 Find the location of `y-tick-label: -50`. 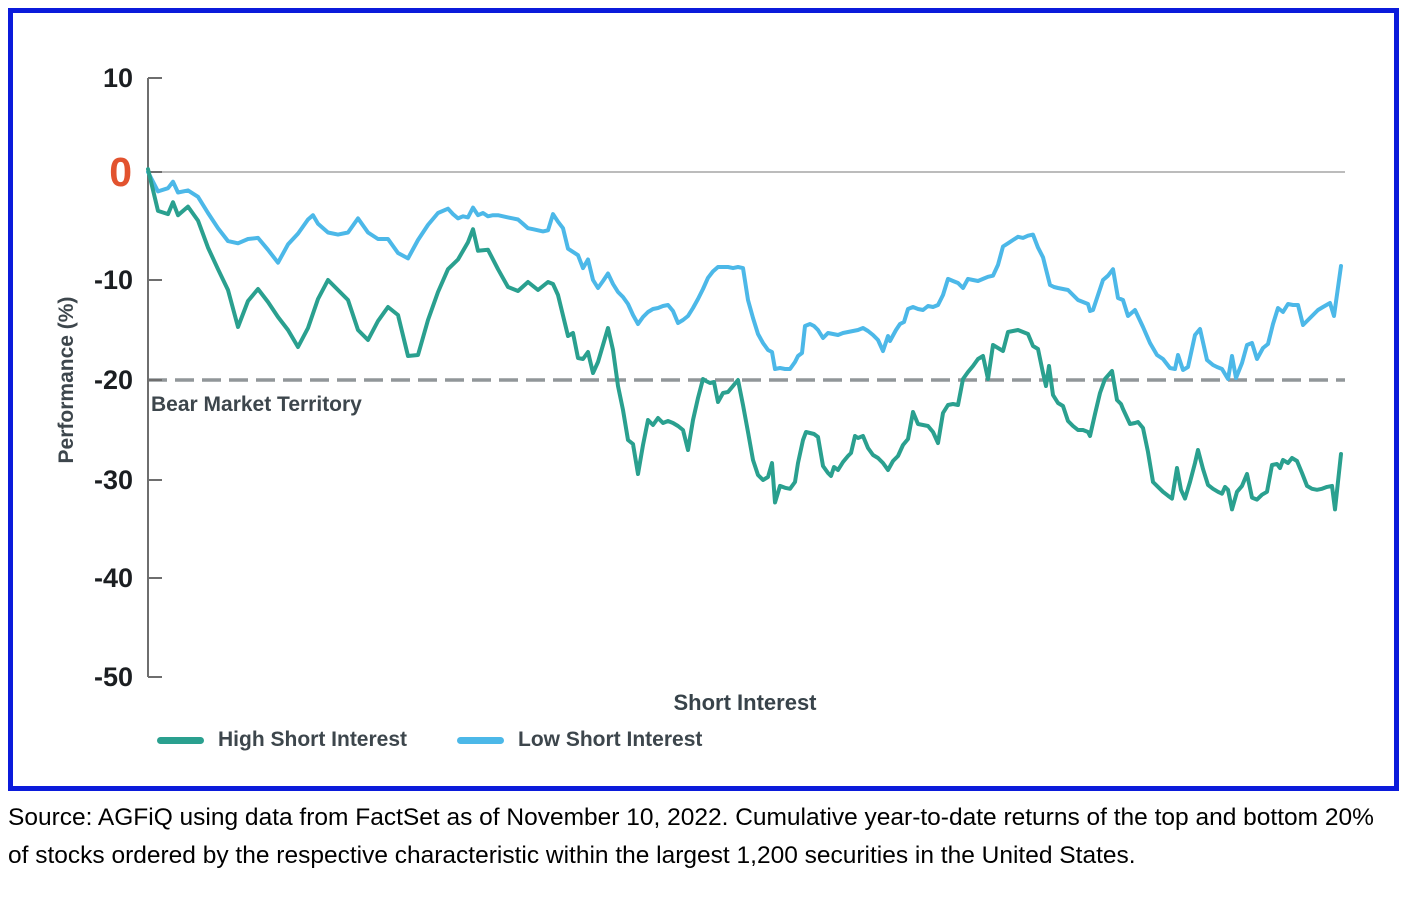

y-tick-label: -50 is located at coordinates (113, 676).